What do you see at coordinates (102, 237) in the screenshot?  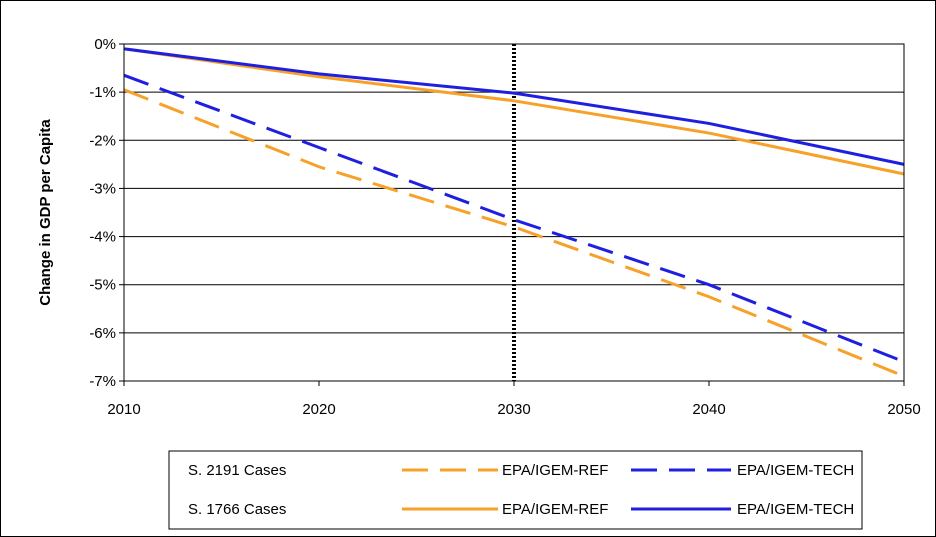 I see `y-tick-label: -4%` at bounding box center [102, 237].